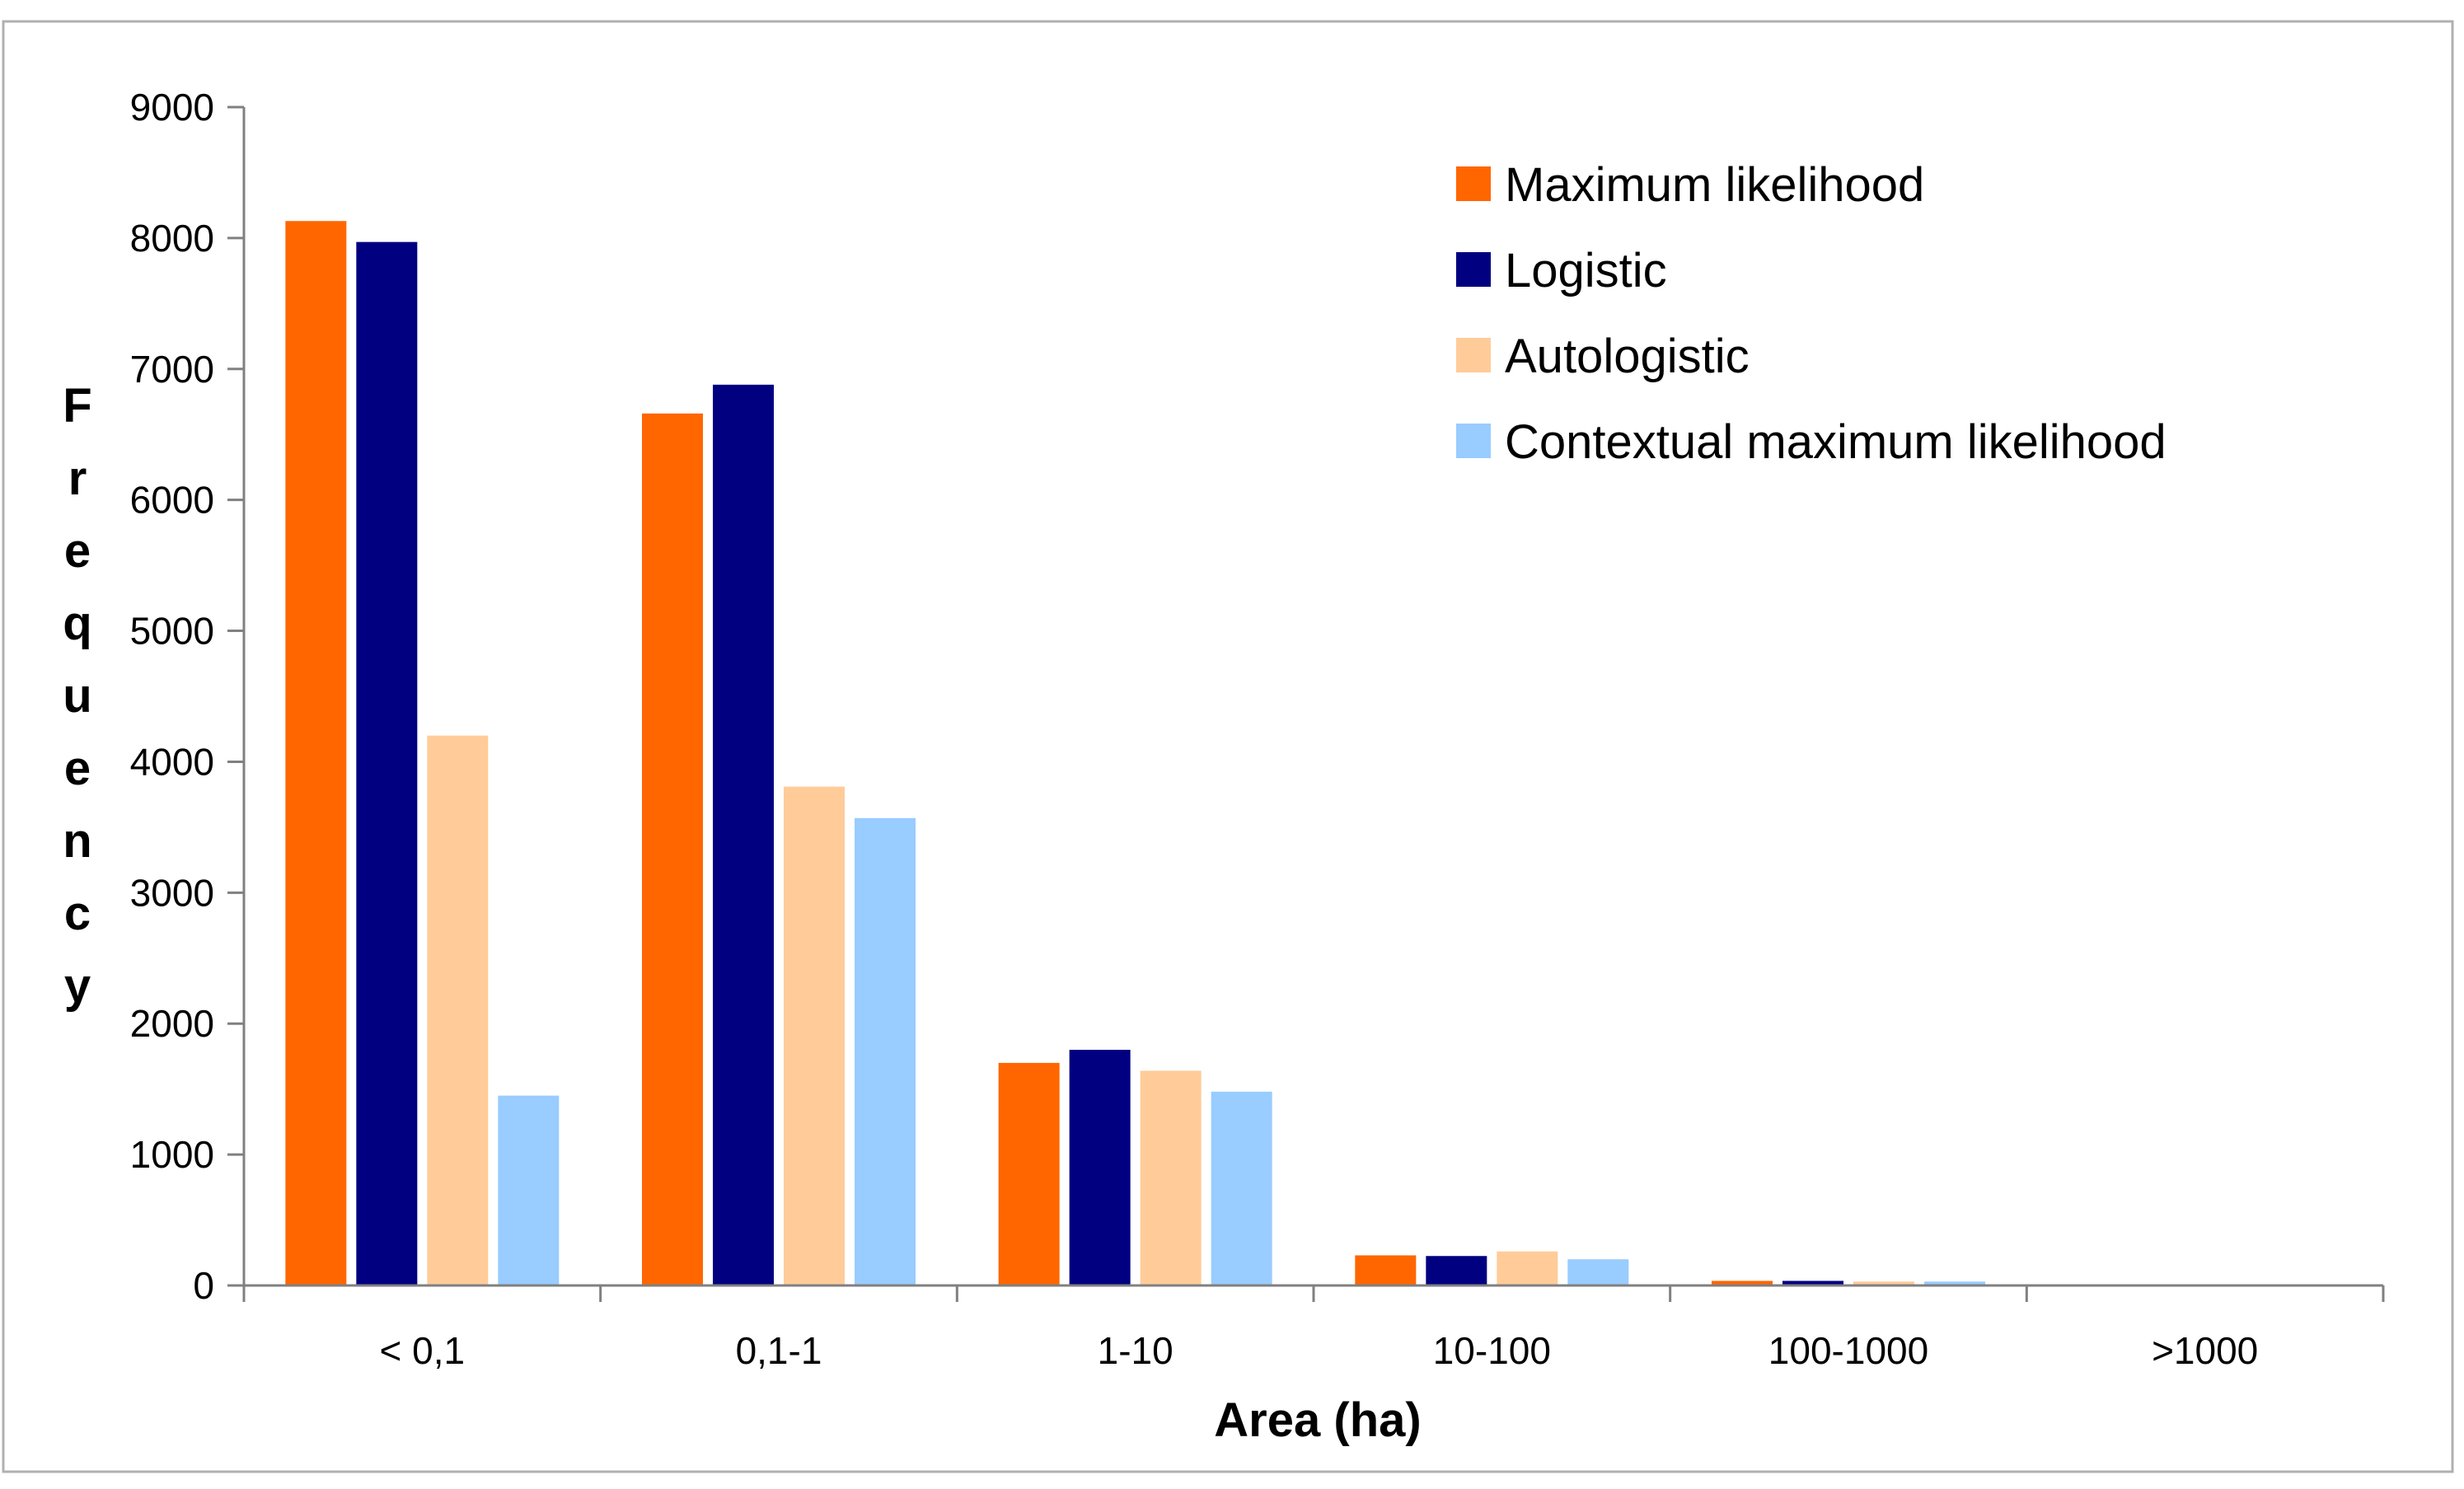 This screenshot has width=2464, height=1489. I want to click on y-axis-title-letter-2: r, so click(77, 478).